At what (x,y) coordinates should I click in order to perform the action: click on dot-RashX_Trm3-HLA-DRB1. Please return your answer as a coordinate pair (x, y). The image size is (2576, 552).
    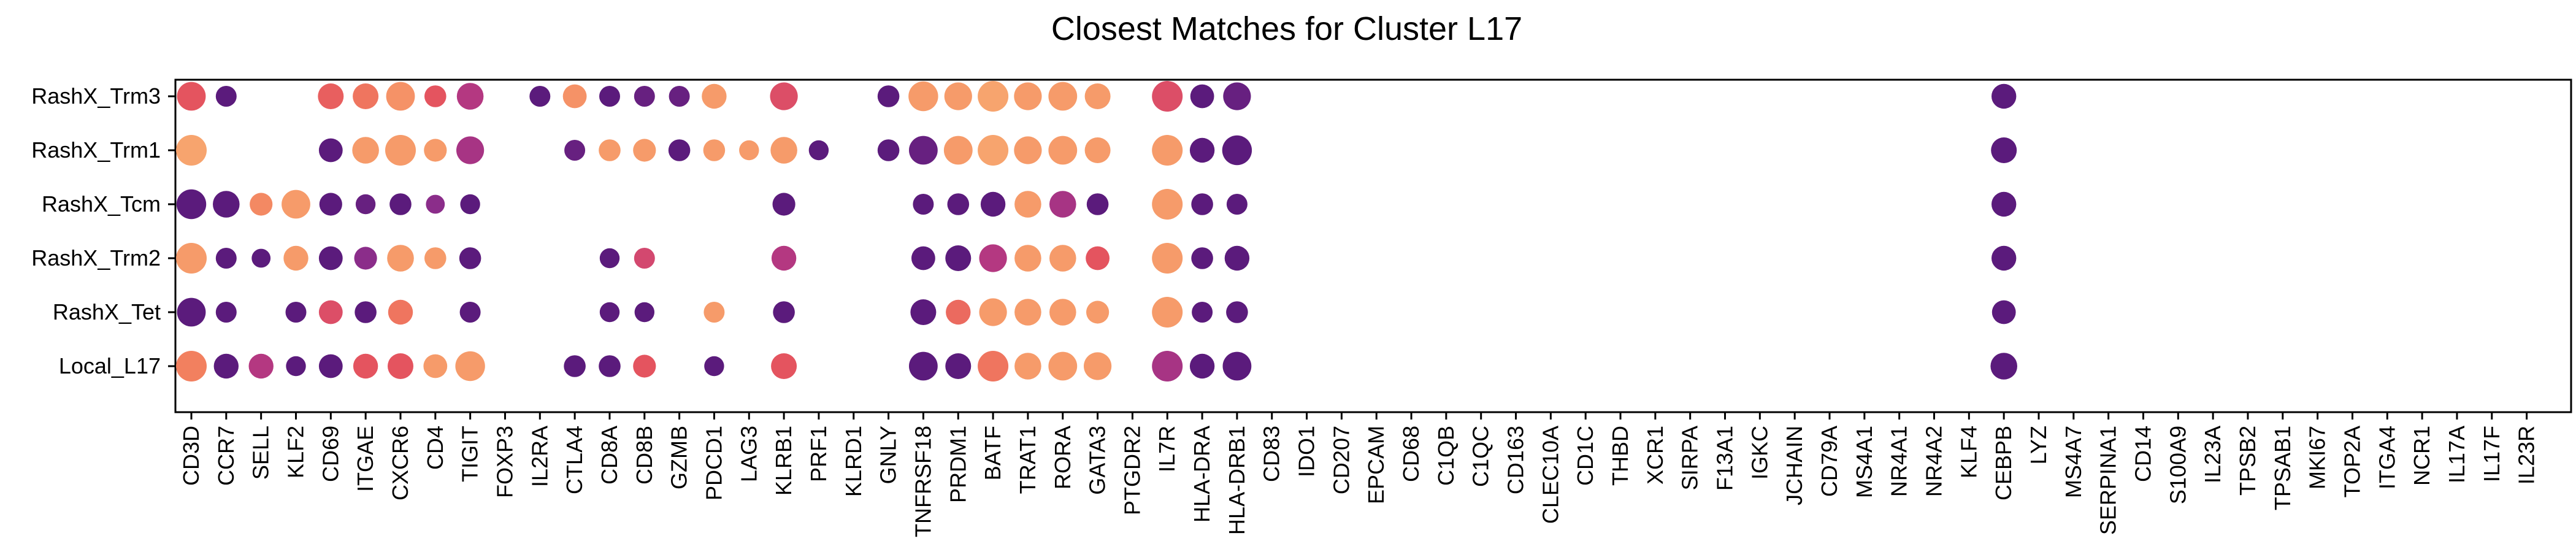
    Looking at the image, I should click on (1237, 96).